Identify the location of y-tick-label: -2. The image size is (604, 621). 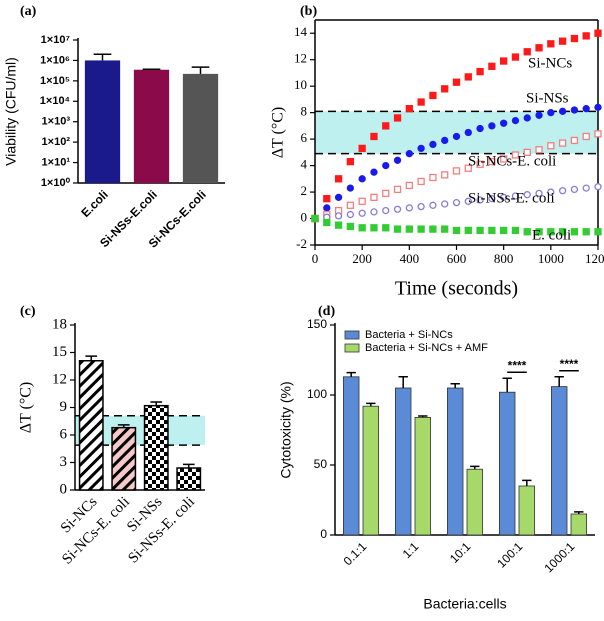
(301, 243).